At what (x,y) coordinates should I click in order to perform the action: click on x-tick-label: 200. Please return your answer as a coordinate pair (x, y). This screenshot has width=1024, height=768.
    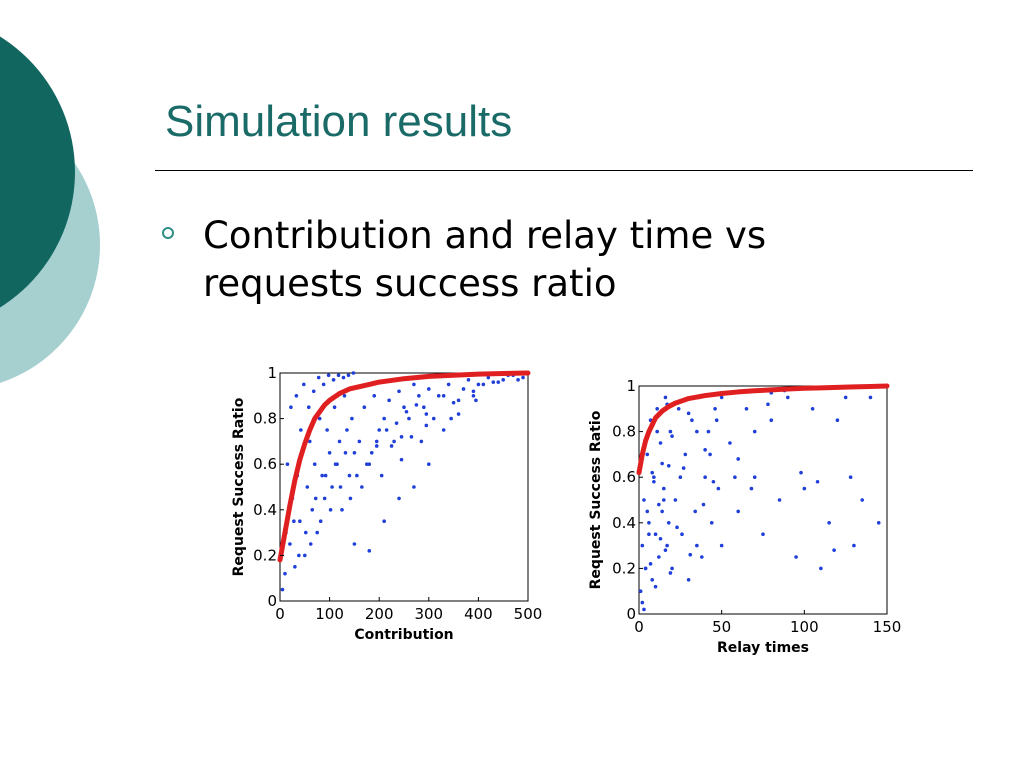
    Looking at the image, I should click on (379, 614).